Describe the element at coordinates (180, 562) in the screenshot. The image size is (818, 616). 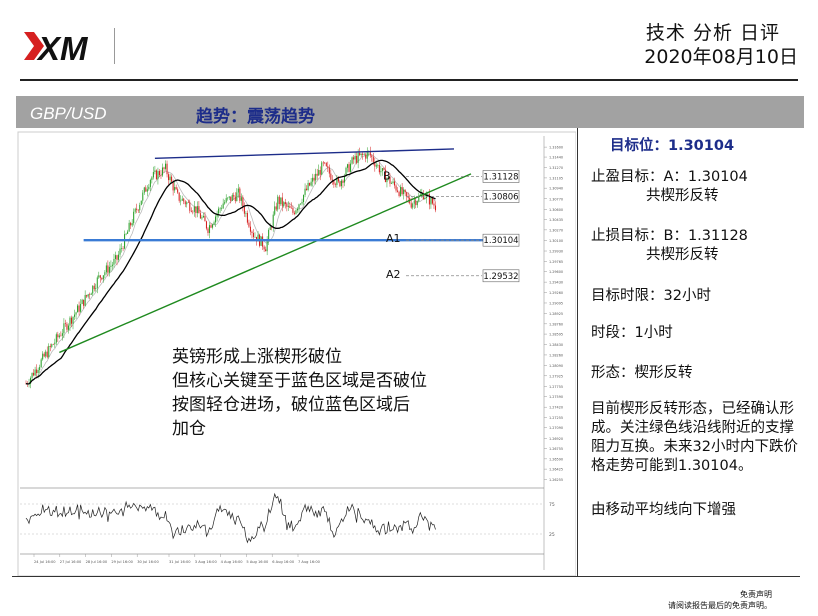
I see `x-tick-label: 31 Jul 16:00` at that location.